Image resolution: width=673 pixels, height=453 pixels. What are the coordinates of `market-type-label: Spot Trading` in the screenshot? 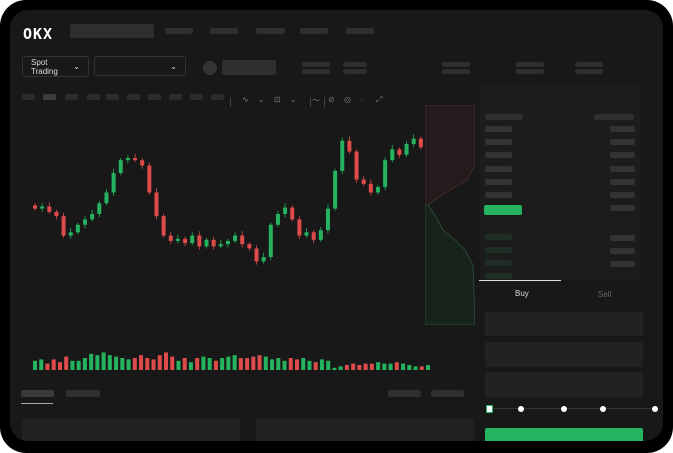 It's located at (44, 66).